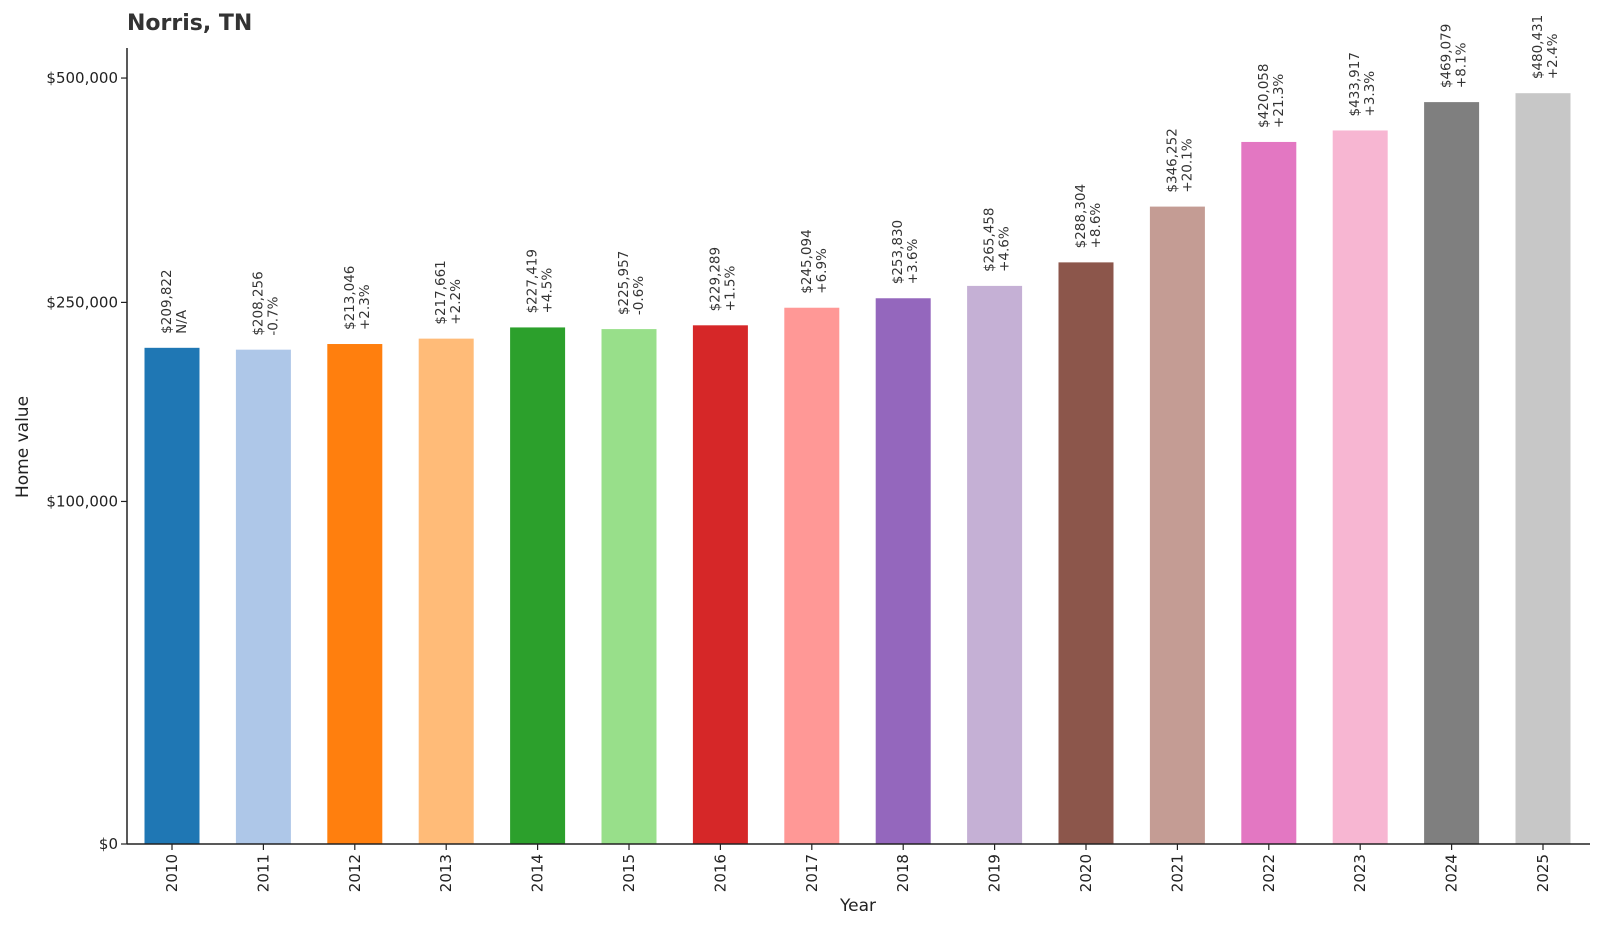  What do you see at coordinates (82, 78) in the screenshot?
I see `y-tick-label: $500,000` at bounding box center [82, 78].